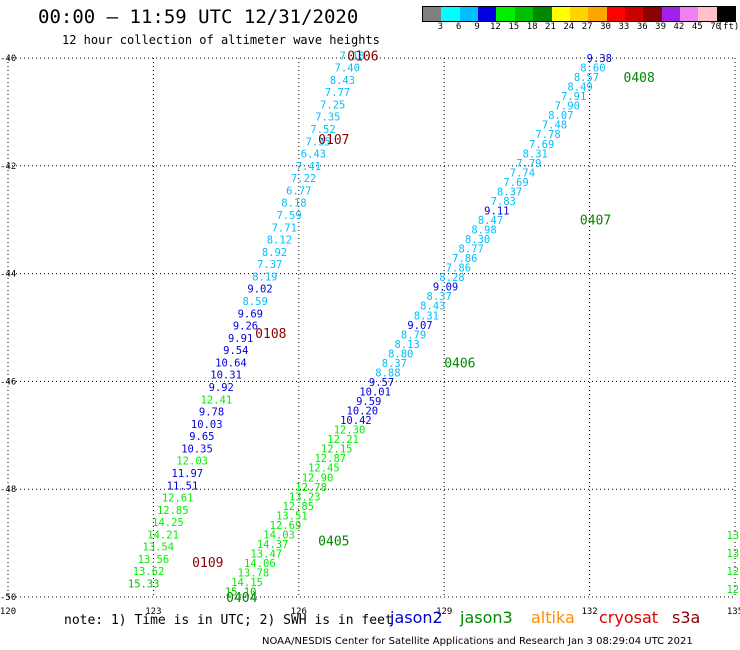 Image resolution: width=740 pixels, height=650 pixels. What do you see at coordinates (254, 574) in the screenshot?
I see `wave-height-value: 13.78` at bounding box center [254, 574].